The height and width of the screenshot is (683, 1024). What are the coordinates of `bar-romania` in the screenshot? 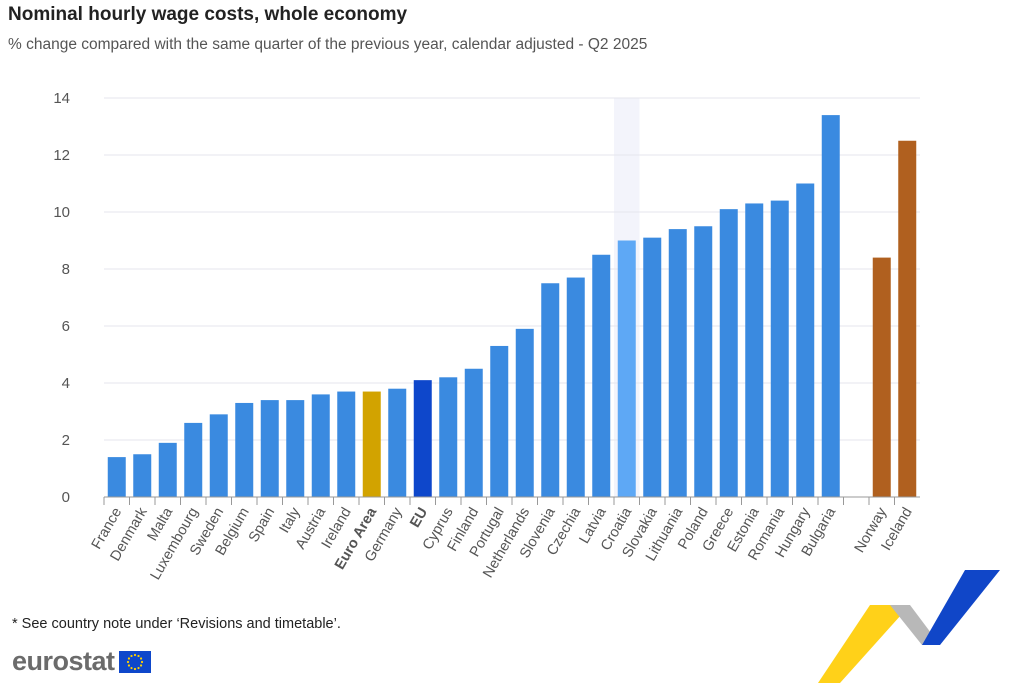 It's located at (779, 348).